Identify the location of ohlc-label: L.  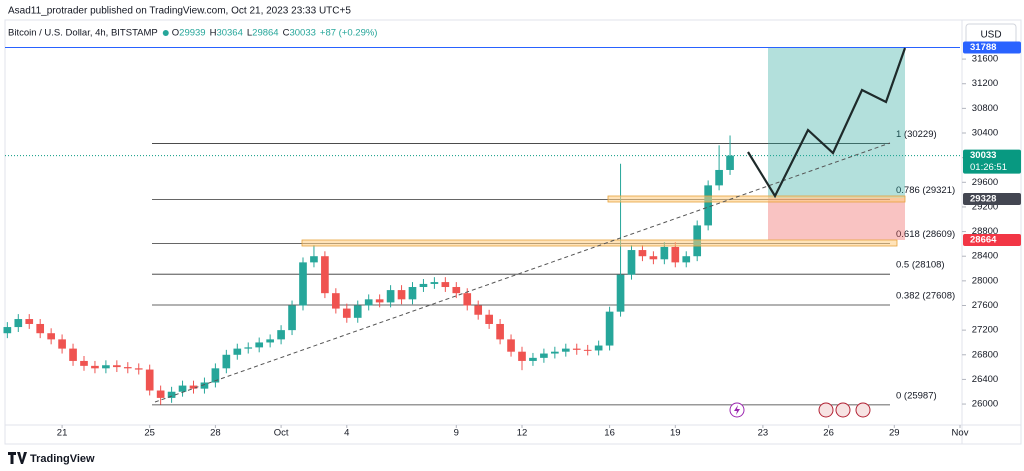
(249, 33).